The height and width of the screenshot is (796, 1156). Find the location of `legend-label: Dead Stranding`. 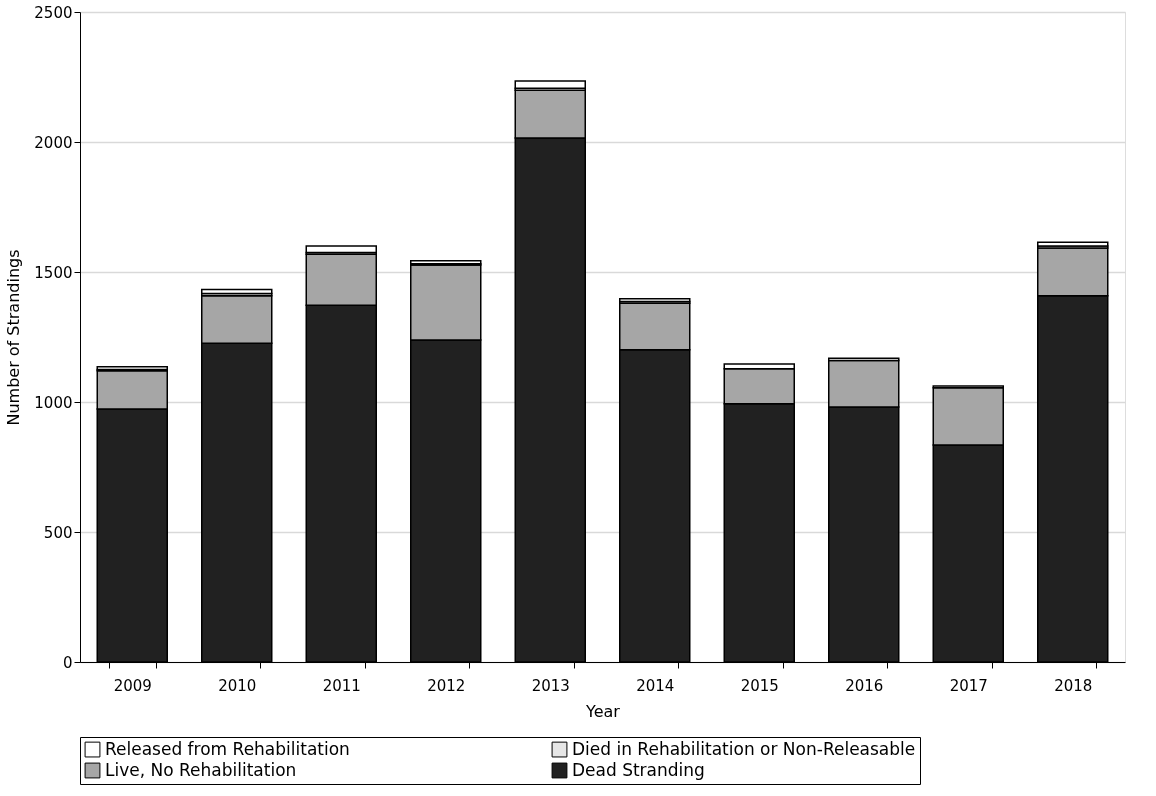

legend-label: Dead Stranding is located at coordinates (638, 769).